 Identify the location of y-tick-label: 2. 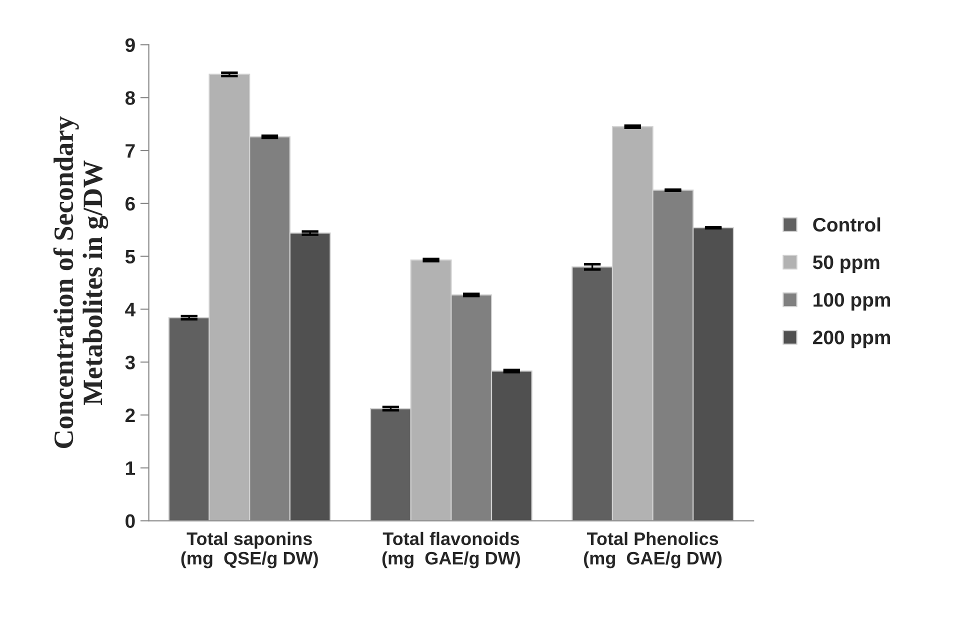
(130, 415).